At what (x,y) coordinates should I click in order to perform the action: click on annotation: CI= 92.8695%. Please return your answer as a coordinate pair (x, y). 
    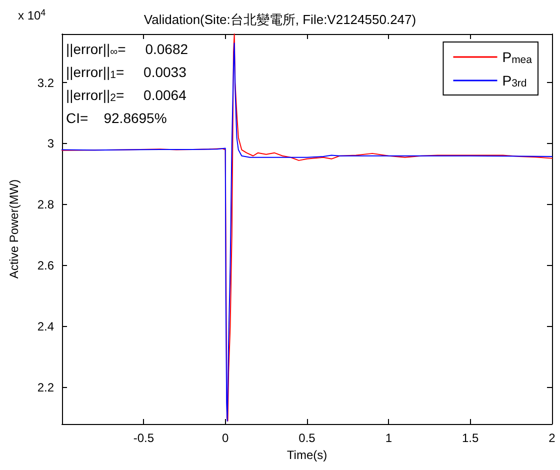
    Looking at the image, I should click on (116, 118).